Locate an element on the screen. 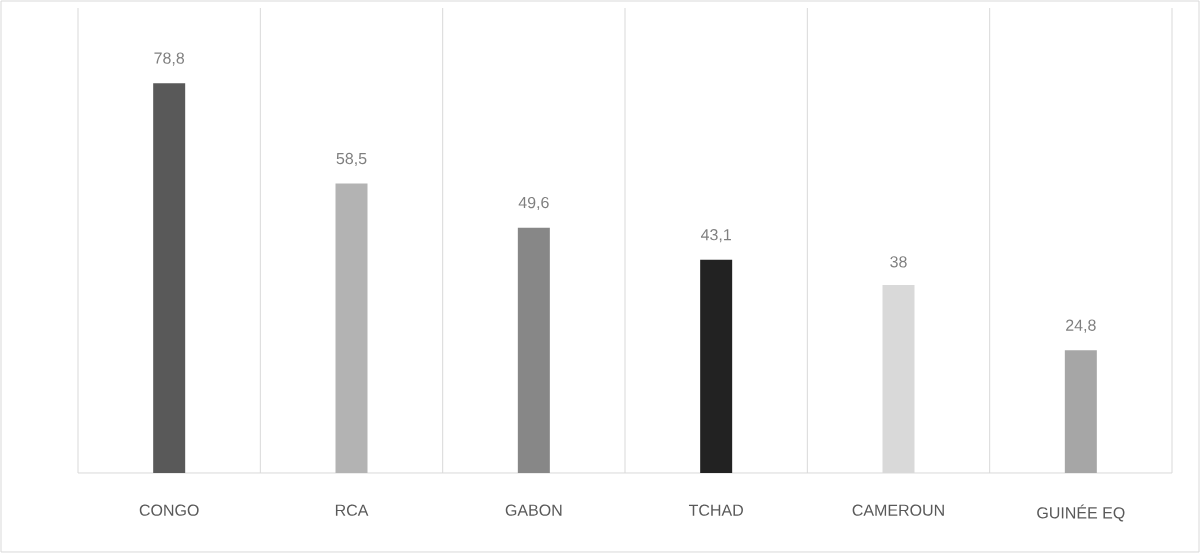  data-label: 38 is located at coordinates (898, 262).